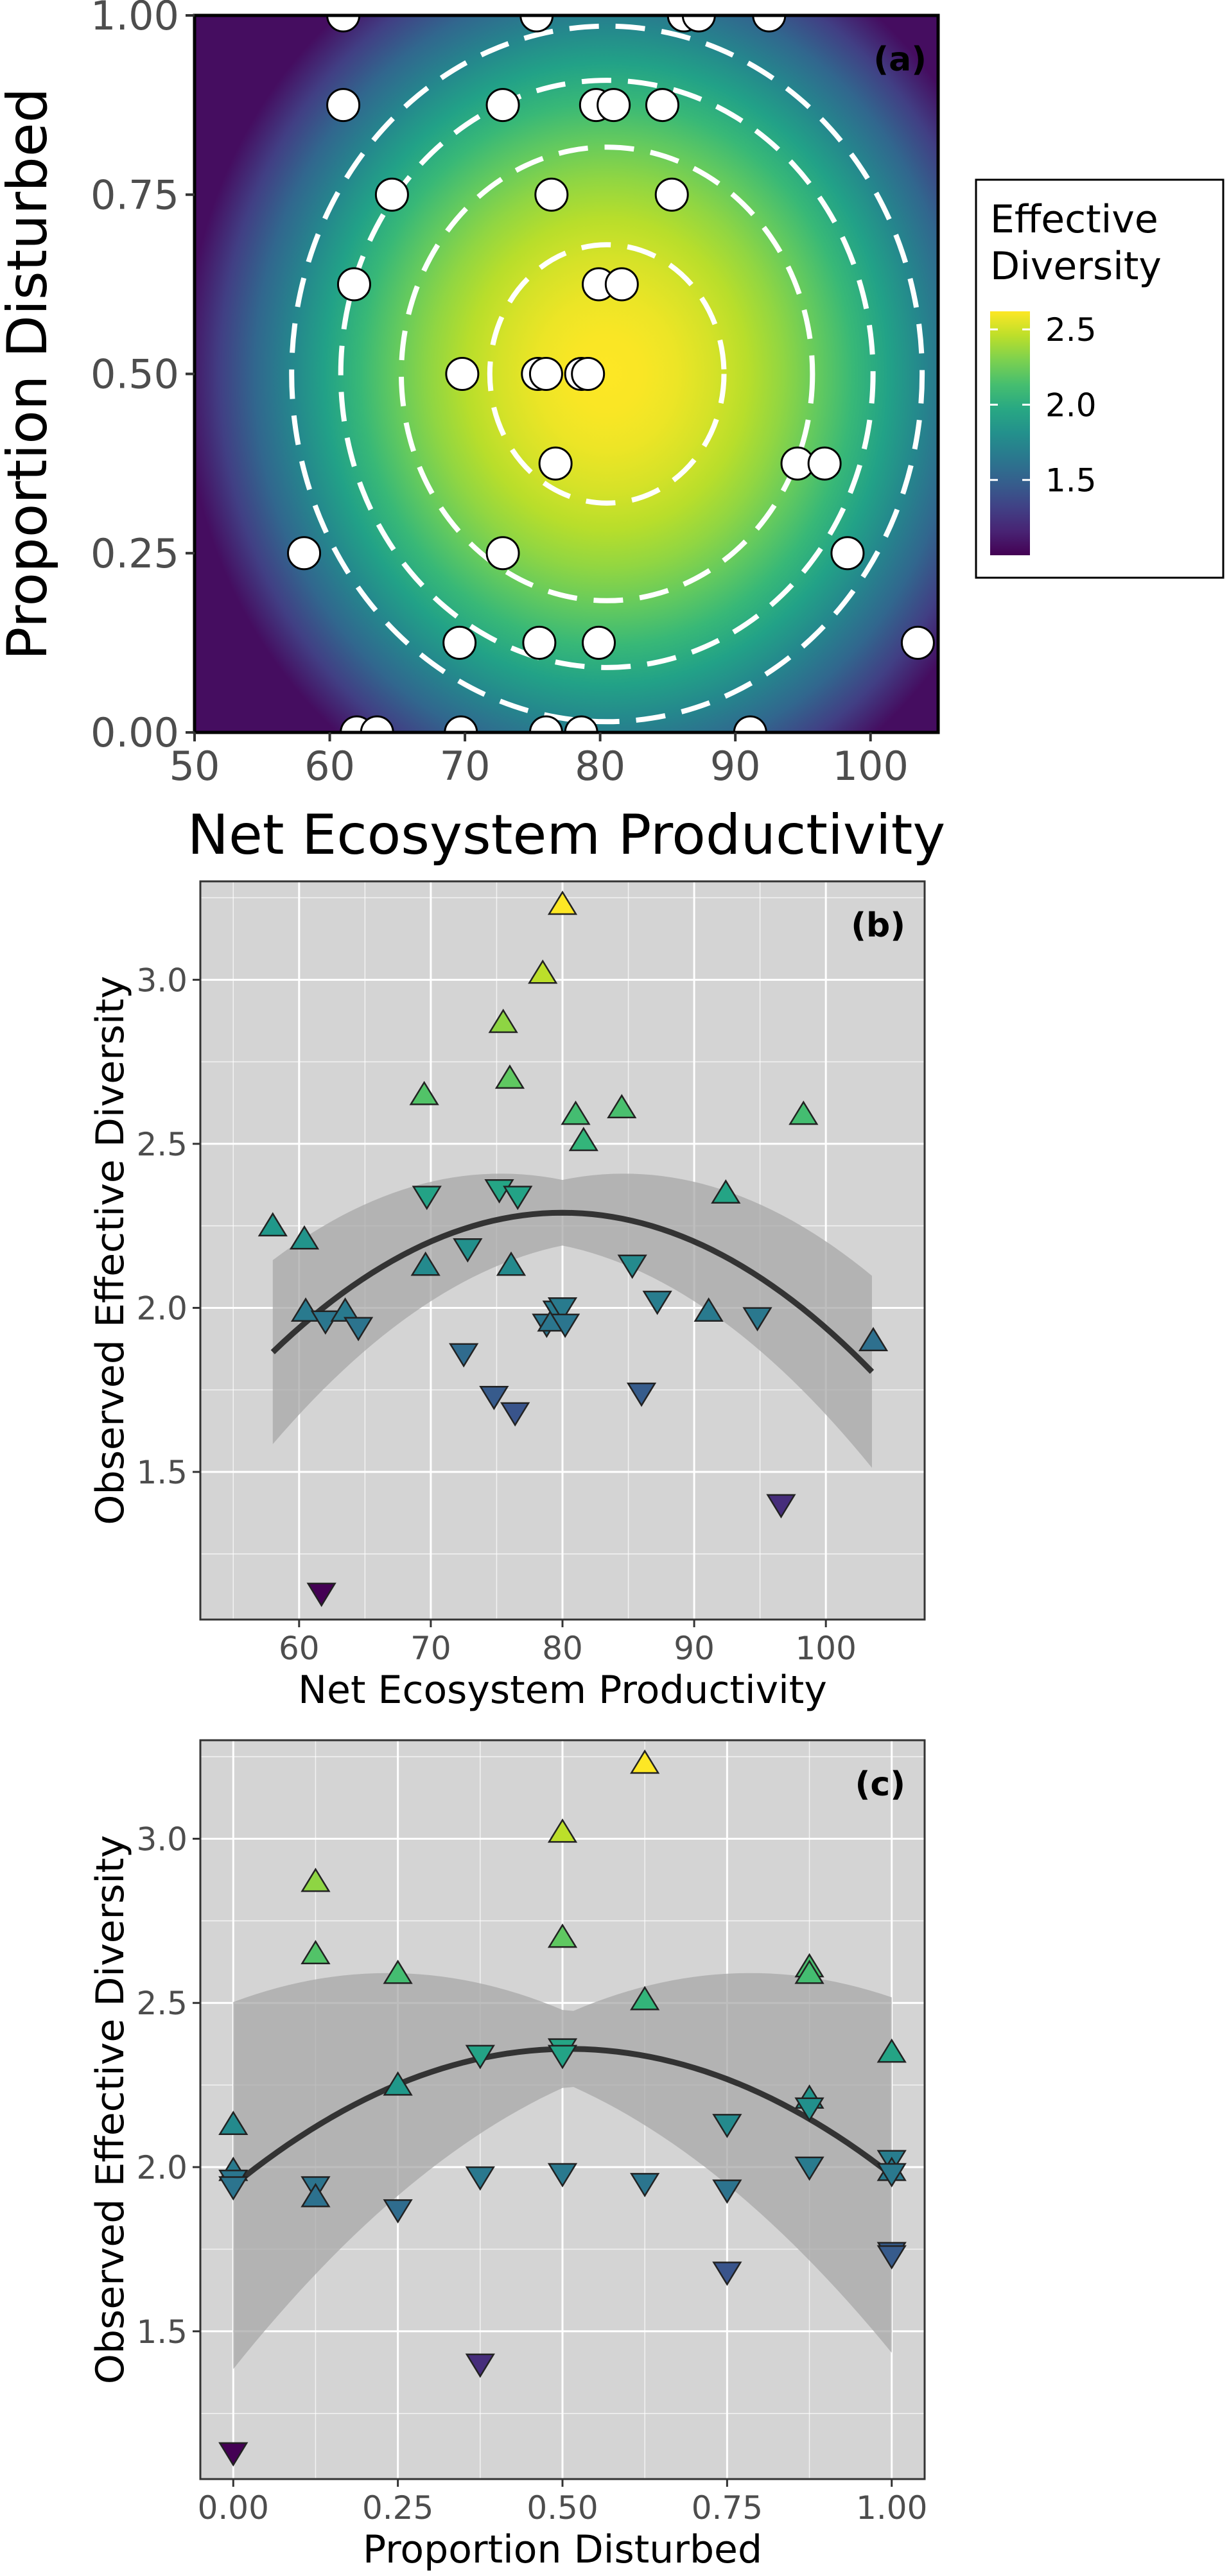 This screenshot has width=1229, height=2576. Describe the element at coordinates (398, 2508) in the screenshot. I see `x-tick-label: 0.25` at that location.